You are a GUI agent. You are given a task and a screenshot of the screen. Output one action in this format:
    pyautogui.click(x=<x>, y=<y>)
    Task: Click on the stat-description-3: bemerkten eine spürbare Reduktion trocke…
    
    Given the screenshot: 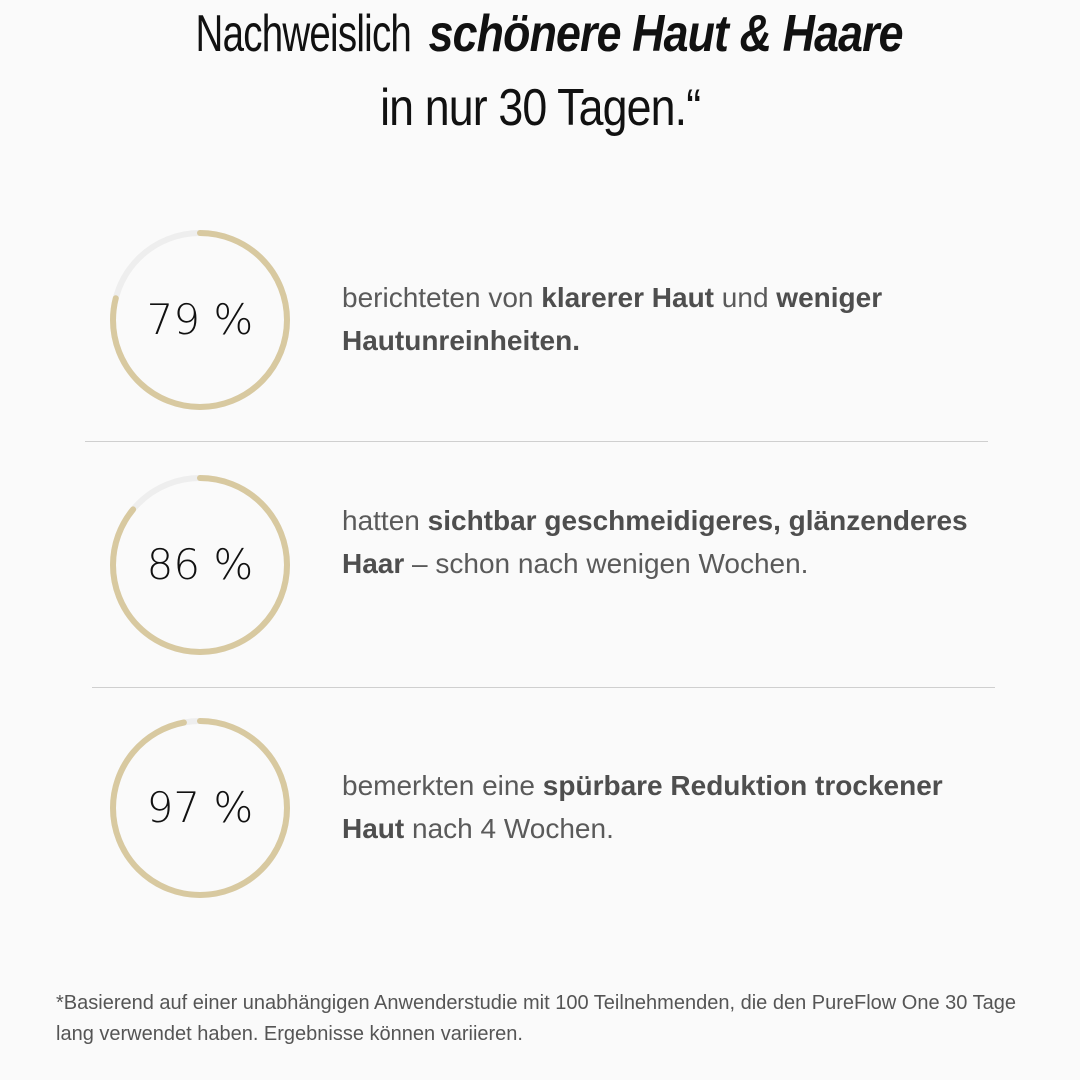 What is the action you would take?
    pyautogui.click(x=662, y=807)
    